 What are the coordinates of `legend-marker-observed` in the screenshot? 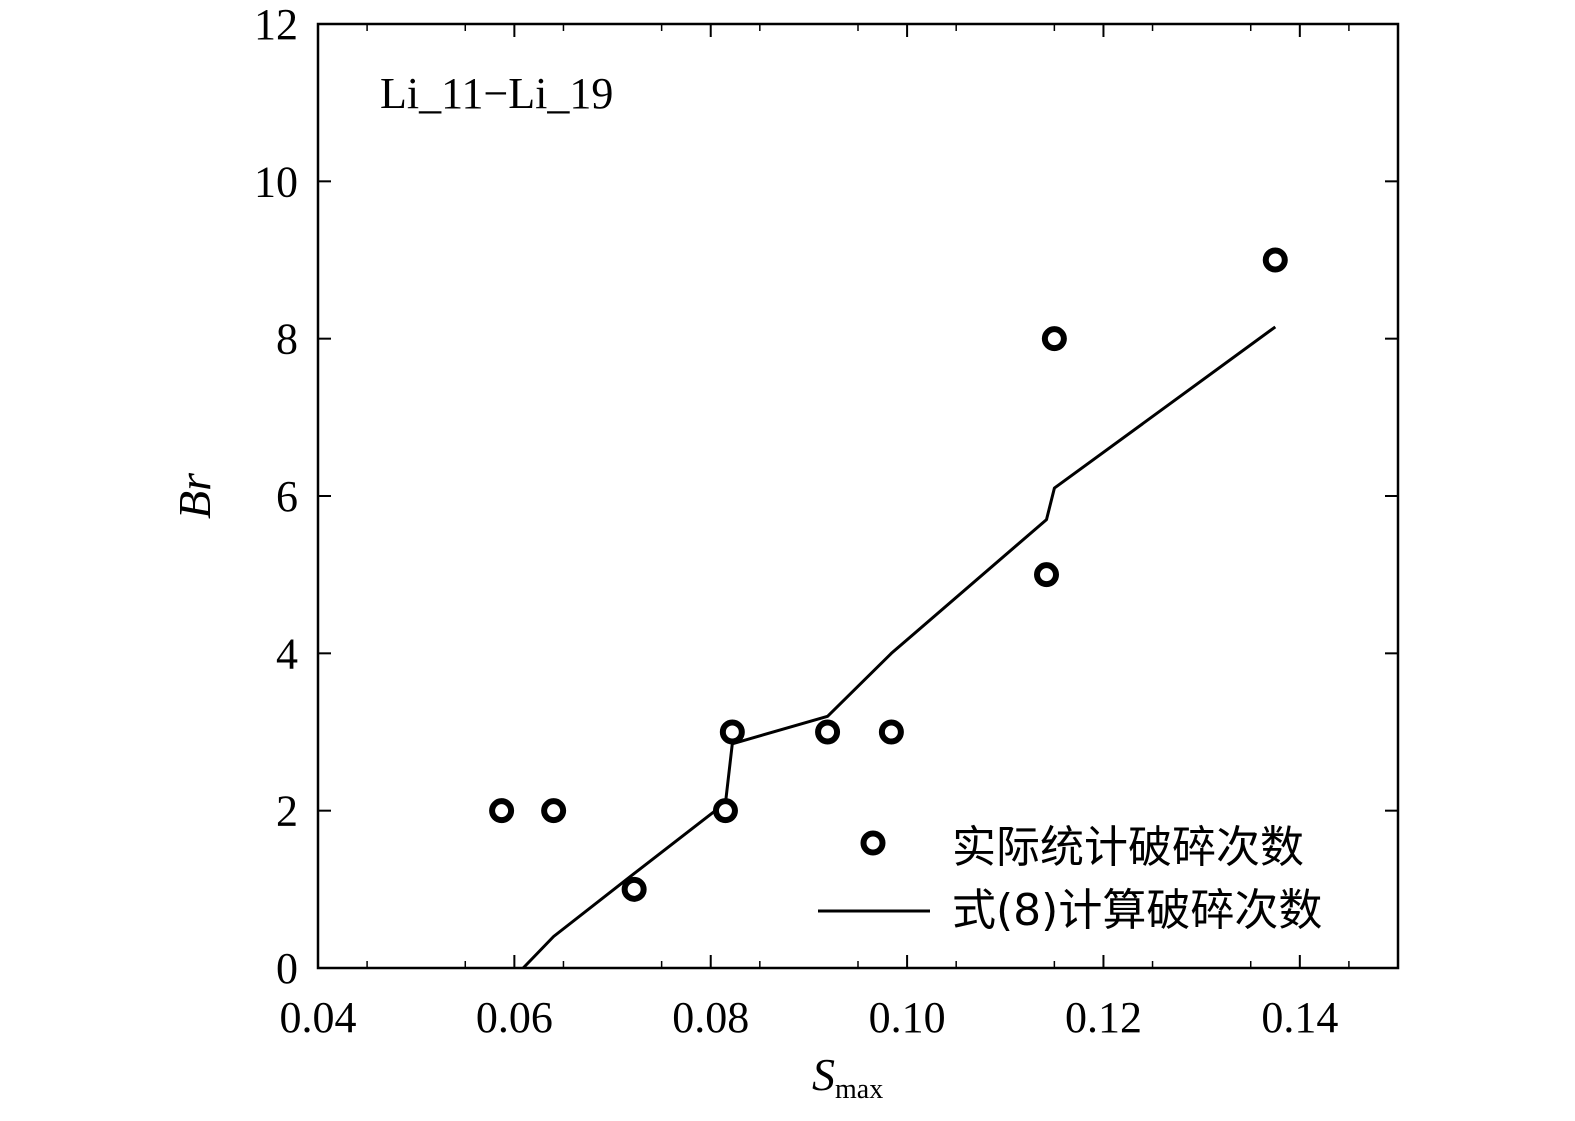 It's located at (873, 843).